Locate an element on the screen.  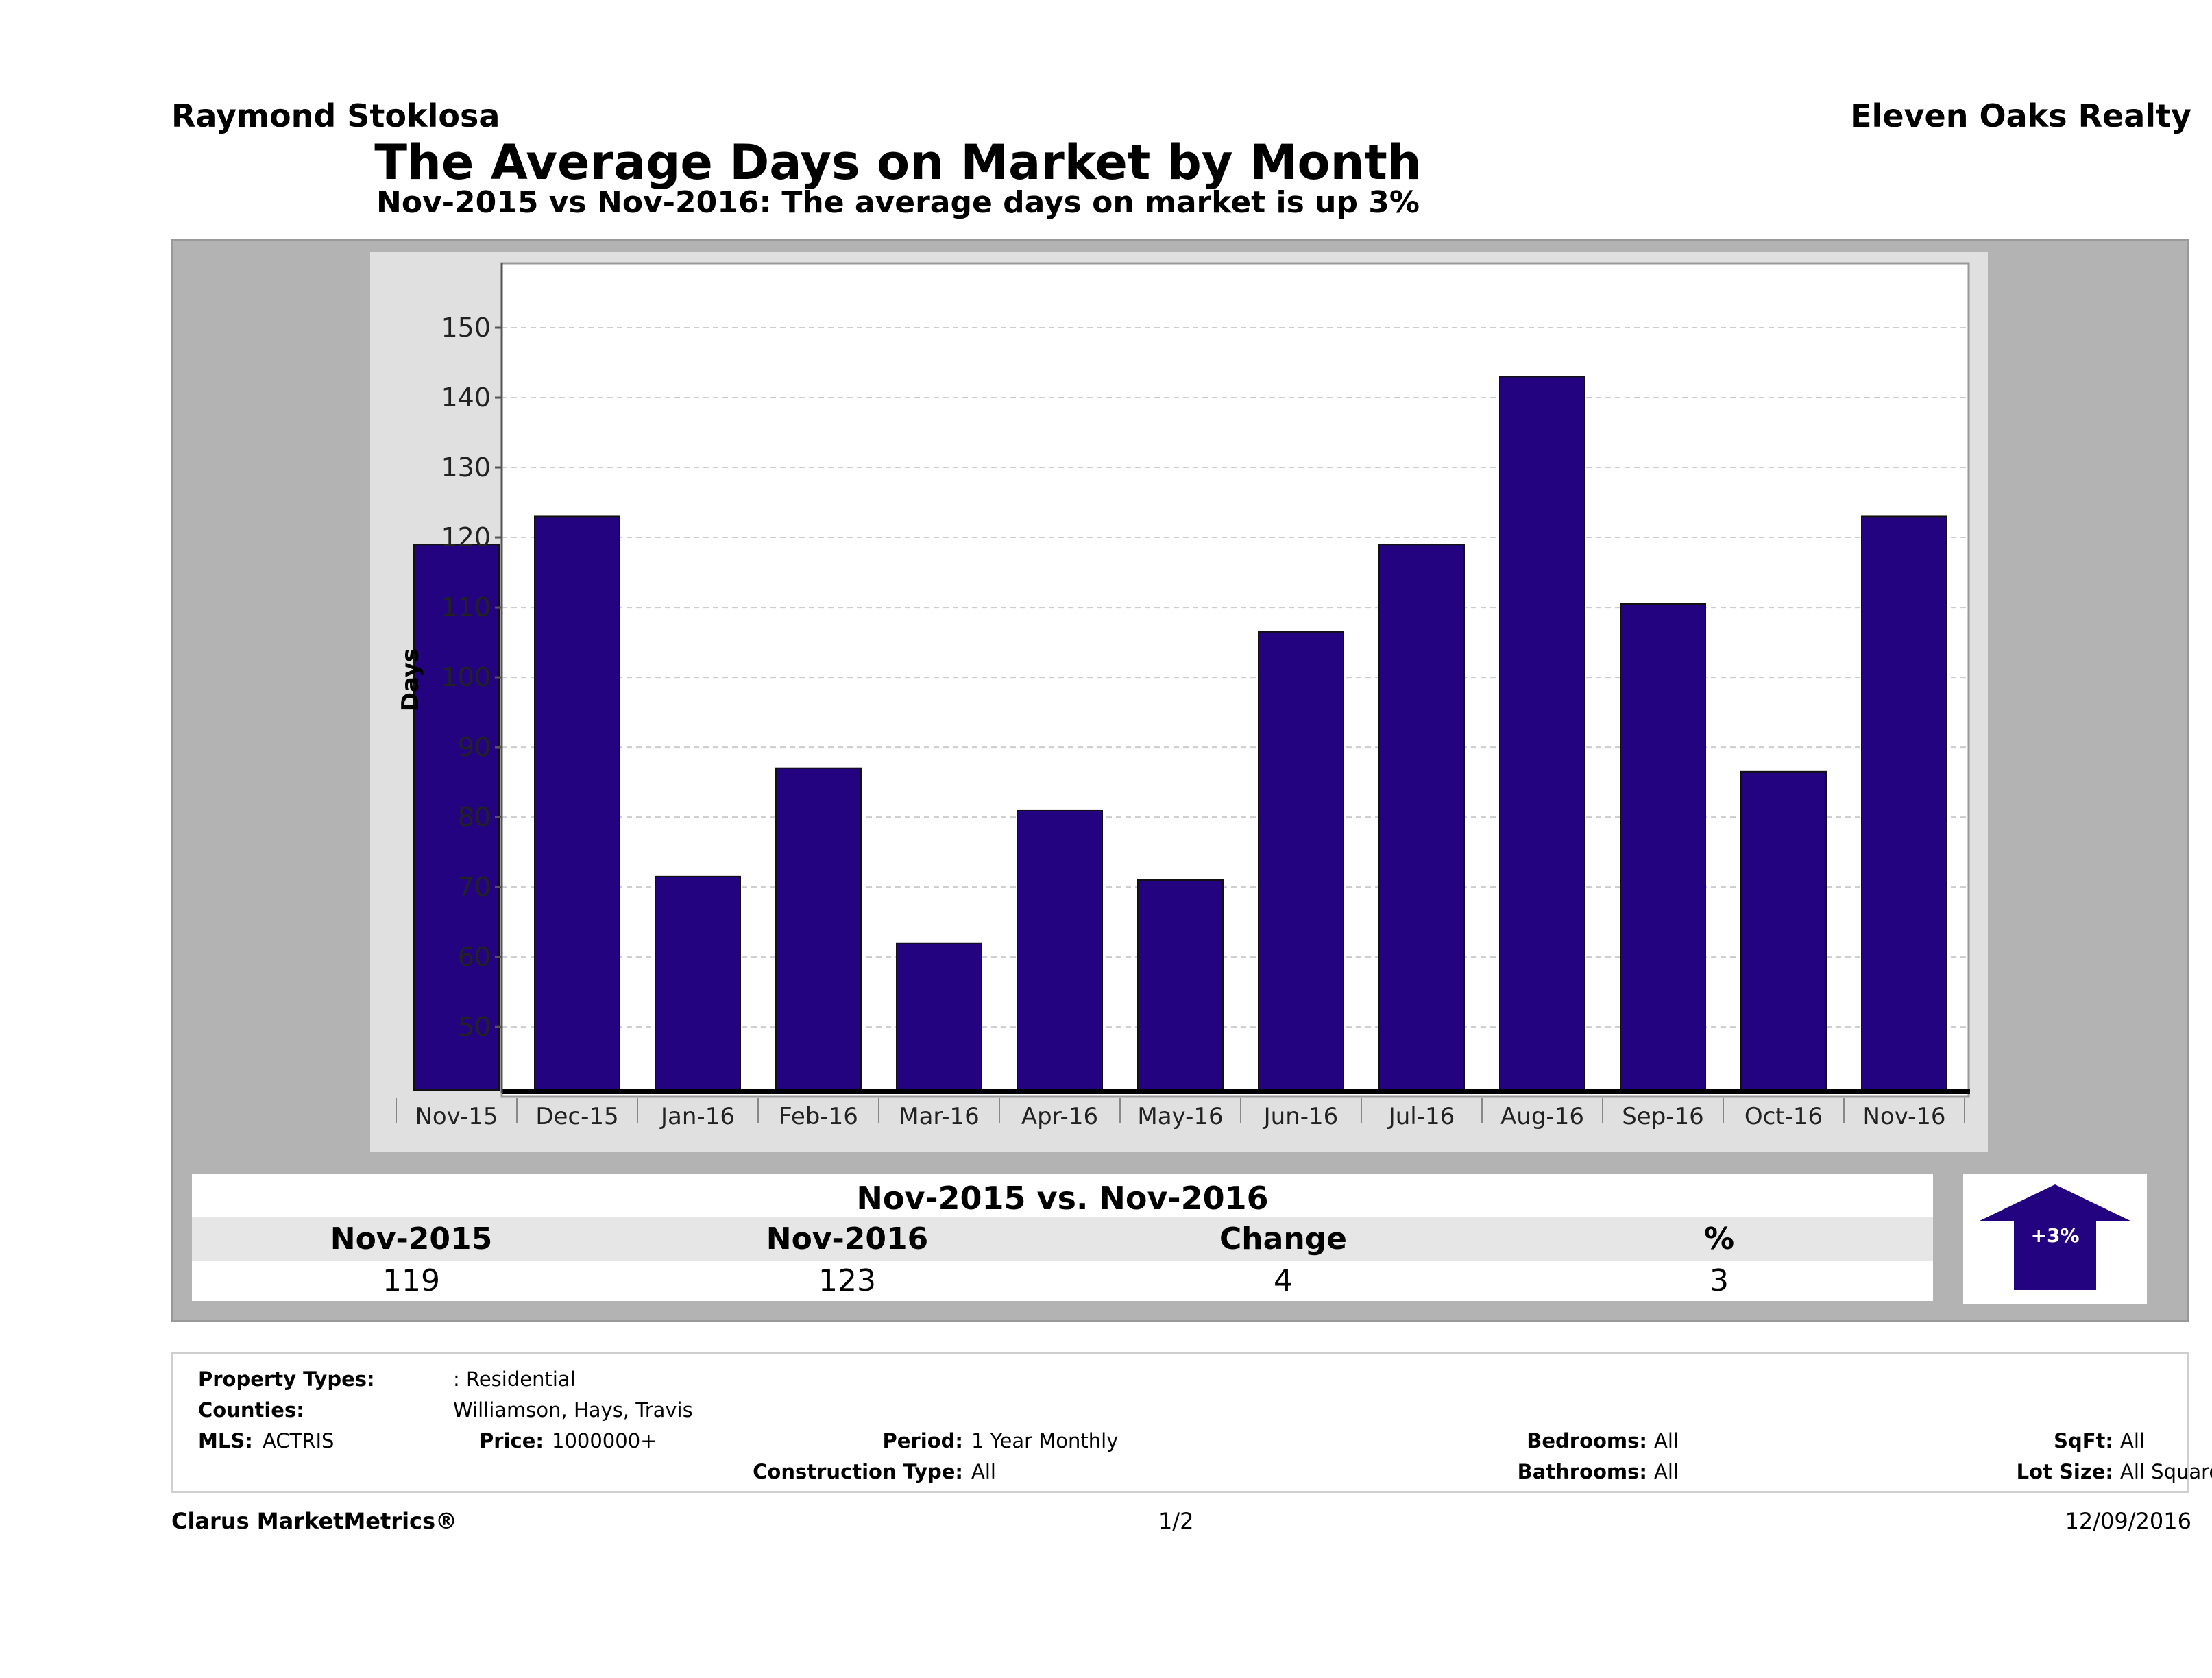
x-tick-label: May-16 is located at coordinates (1180, 1116).